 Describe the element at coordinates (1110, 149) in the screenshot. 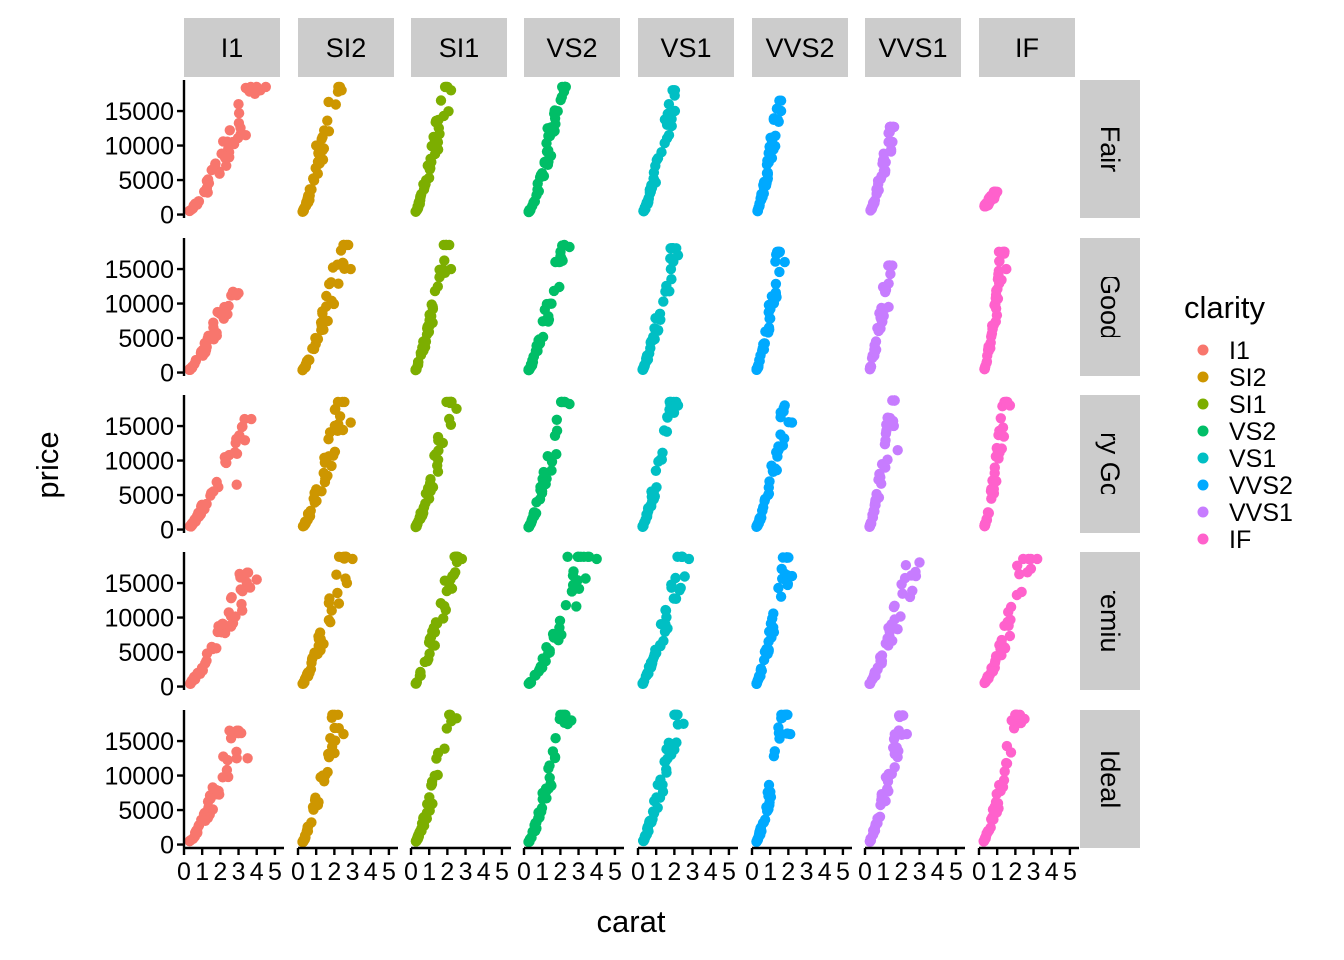

I see `strip-row-fair` at that location.